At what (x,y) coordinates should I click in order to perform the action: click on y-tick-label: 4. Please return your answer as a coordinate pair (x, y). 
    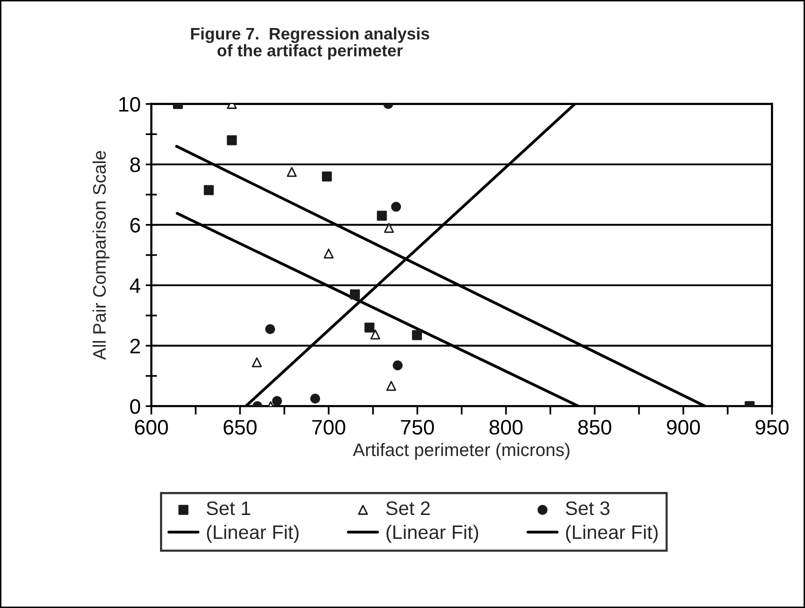
    Looking at the image, I should click on (135, 285).